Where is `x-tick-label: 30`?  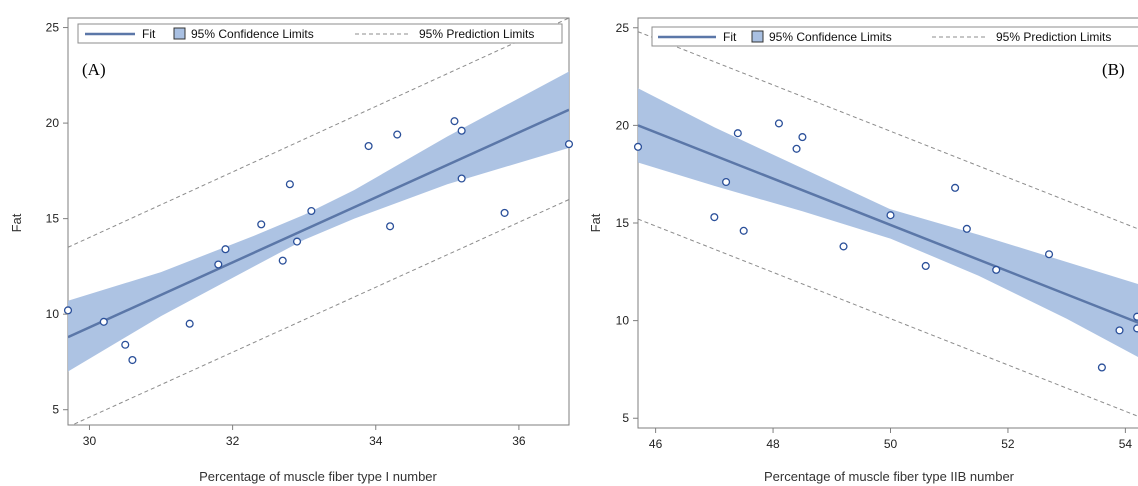
x-tick-label: 30 is located at coordinates (90, 441).